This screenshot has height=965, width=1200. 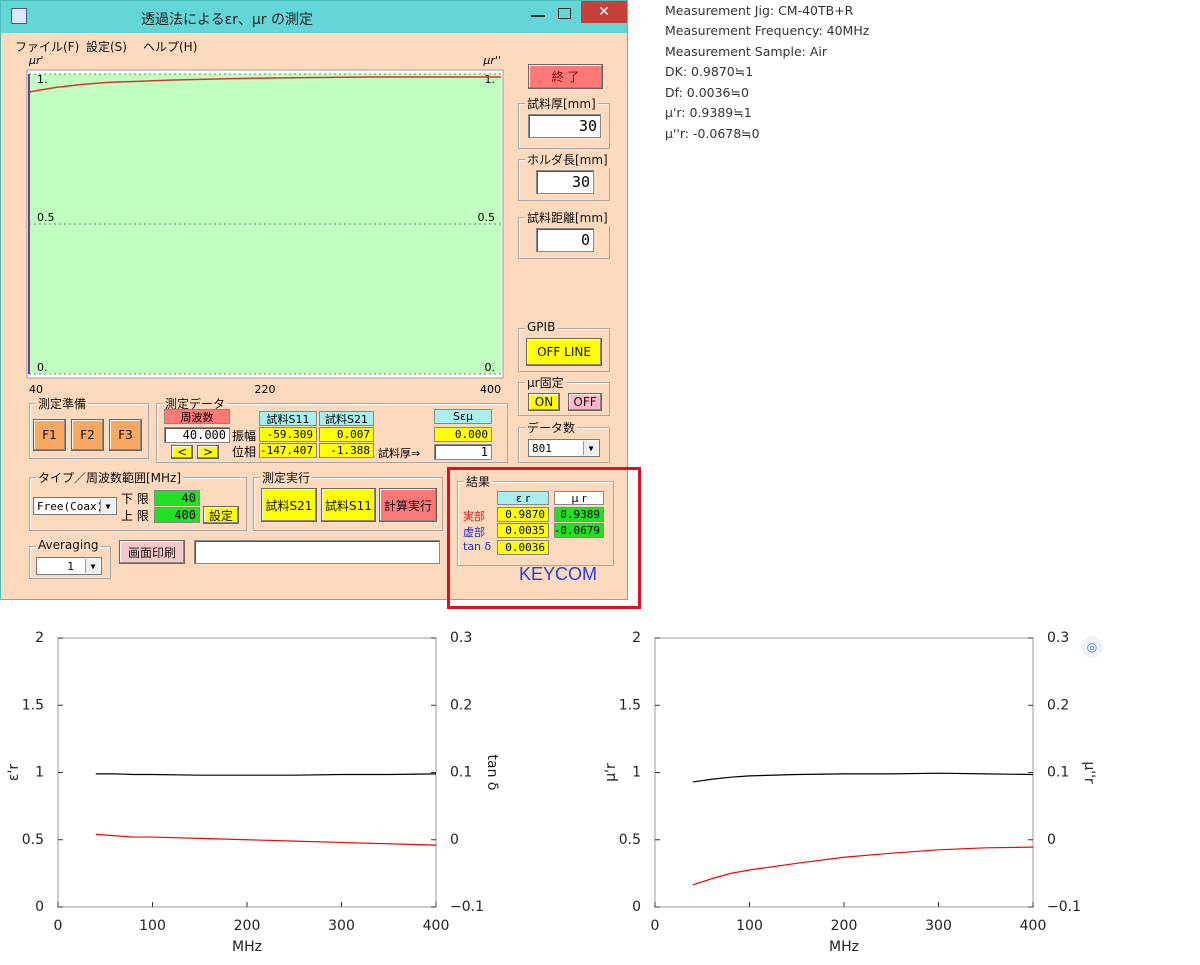 What do you see at coordinates (346, 418) in the screenshot?
I see `col-header: 試料S21` at bounding box center [346, 418].